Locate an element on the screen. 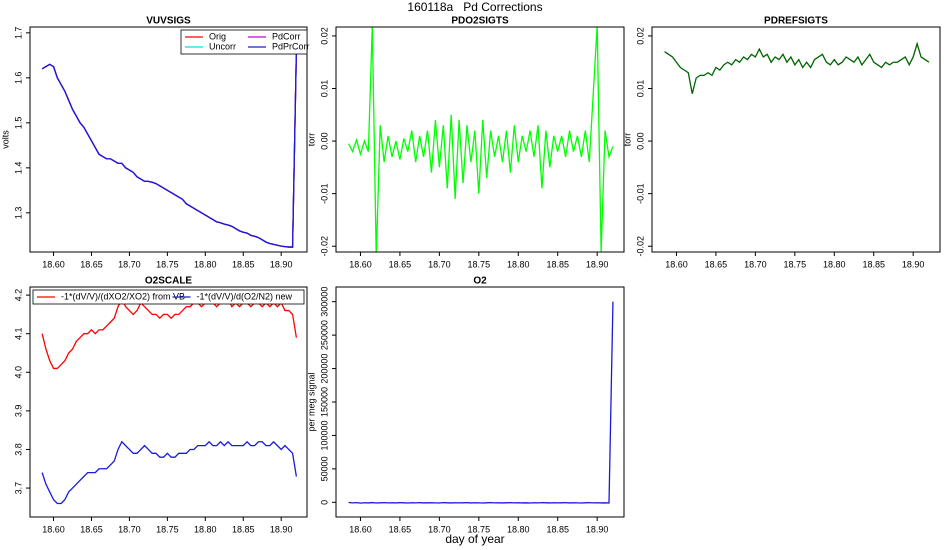 The image size is (950, 550). y-tick-label: 300000 is located at coordinates (324, 302).